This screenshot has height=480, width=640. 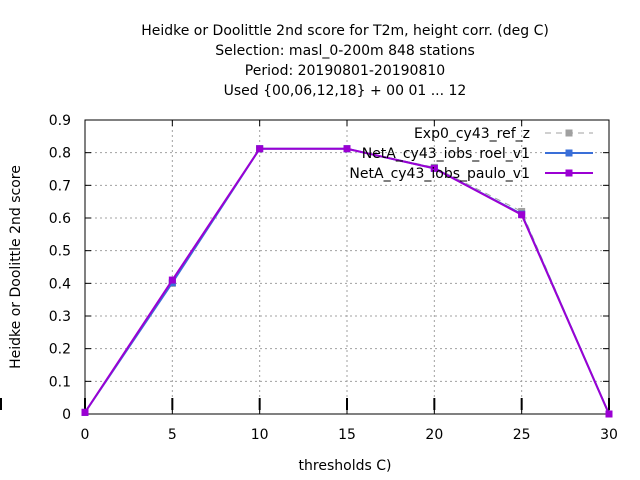 What do you see at coordinates (434, 435) in the screenshot?
I see `x-tick-label: 20` at bounding box center [434, 435].